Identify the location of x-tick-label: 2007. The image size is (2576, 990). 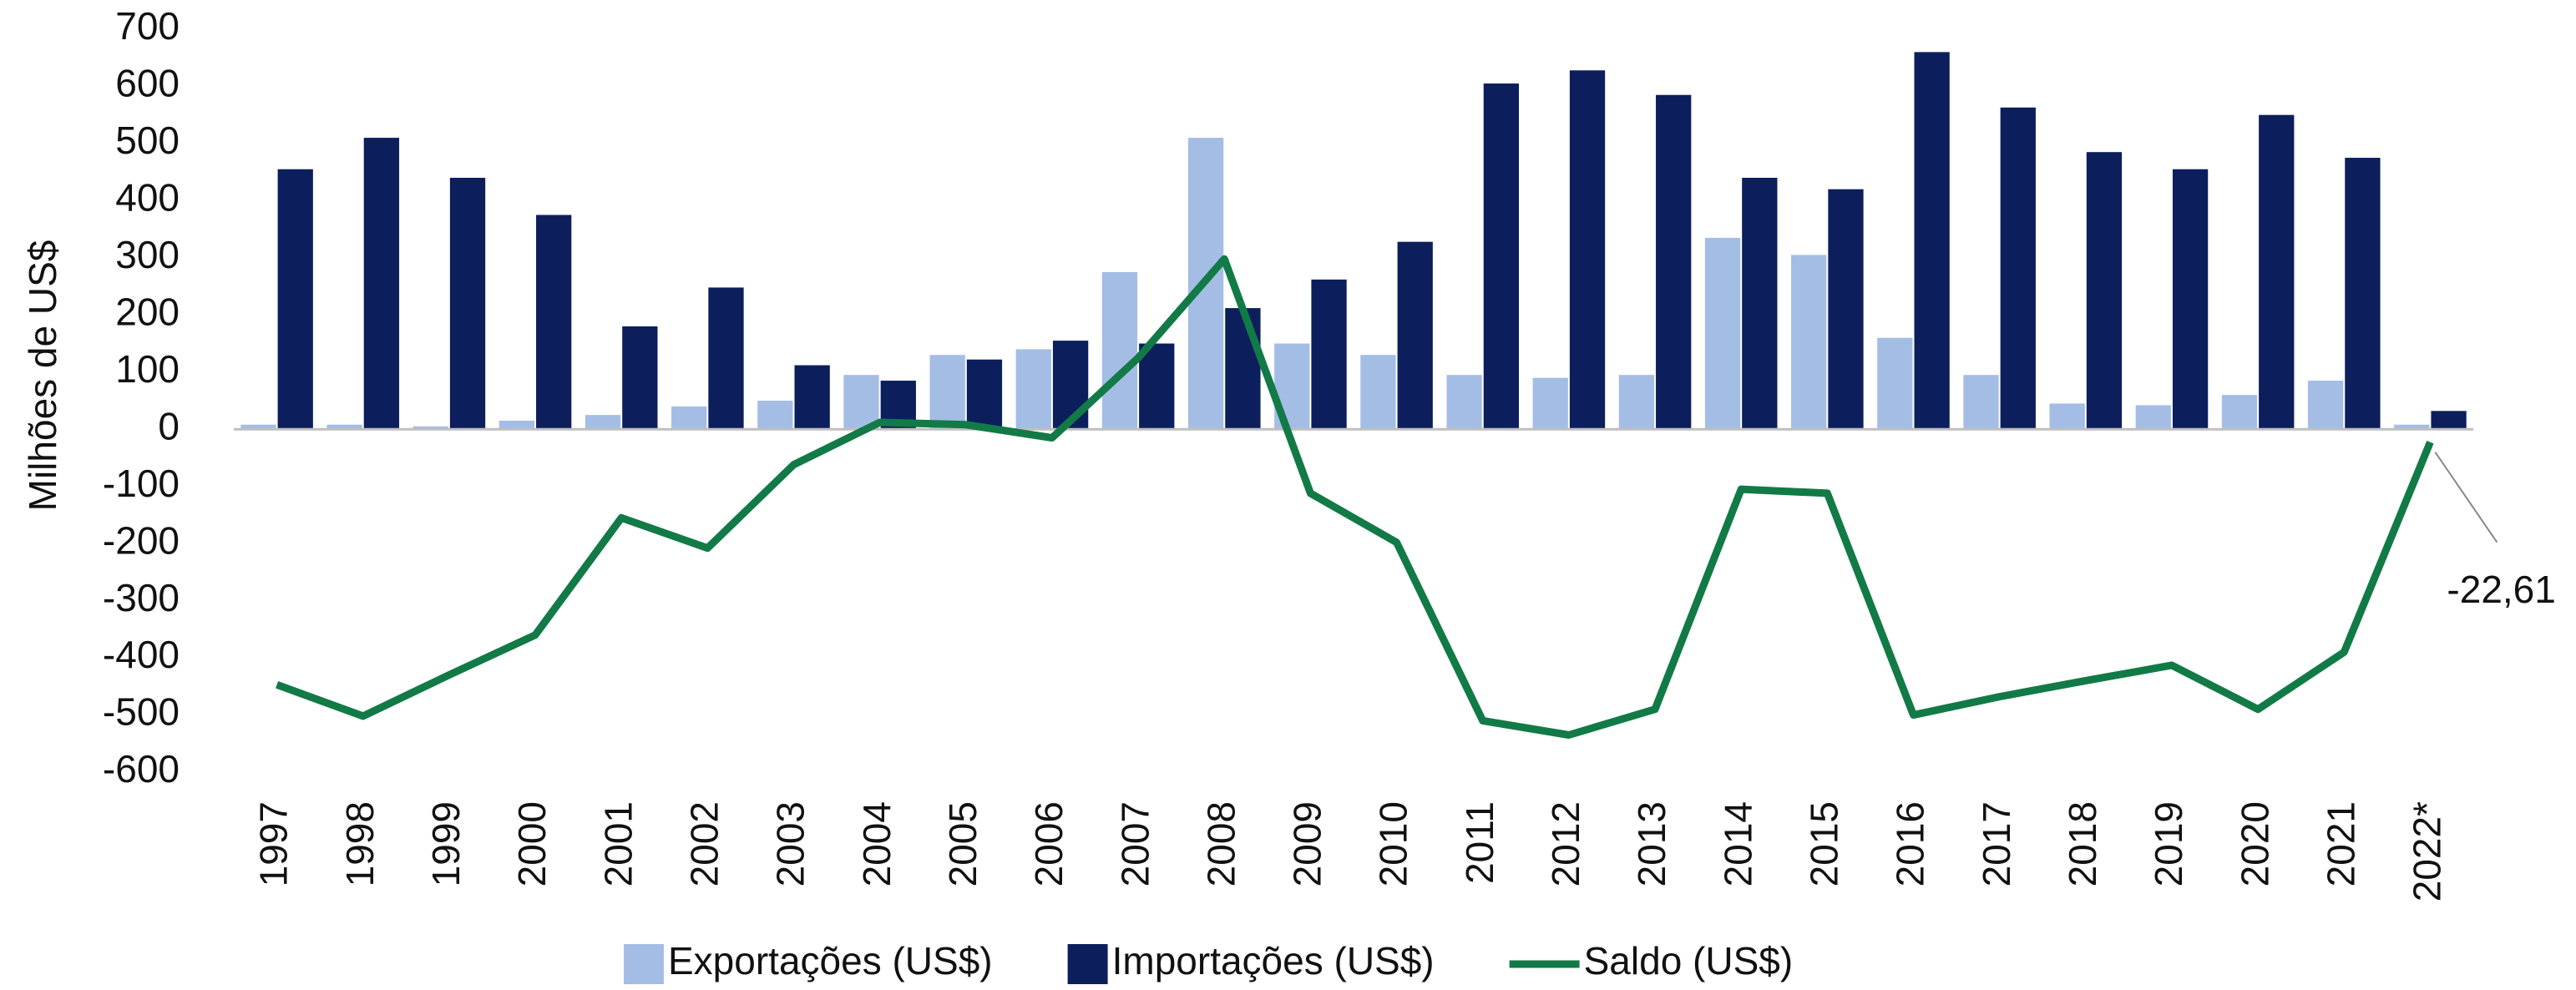
(1134, 843).